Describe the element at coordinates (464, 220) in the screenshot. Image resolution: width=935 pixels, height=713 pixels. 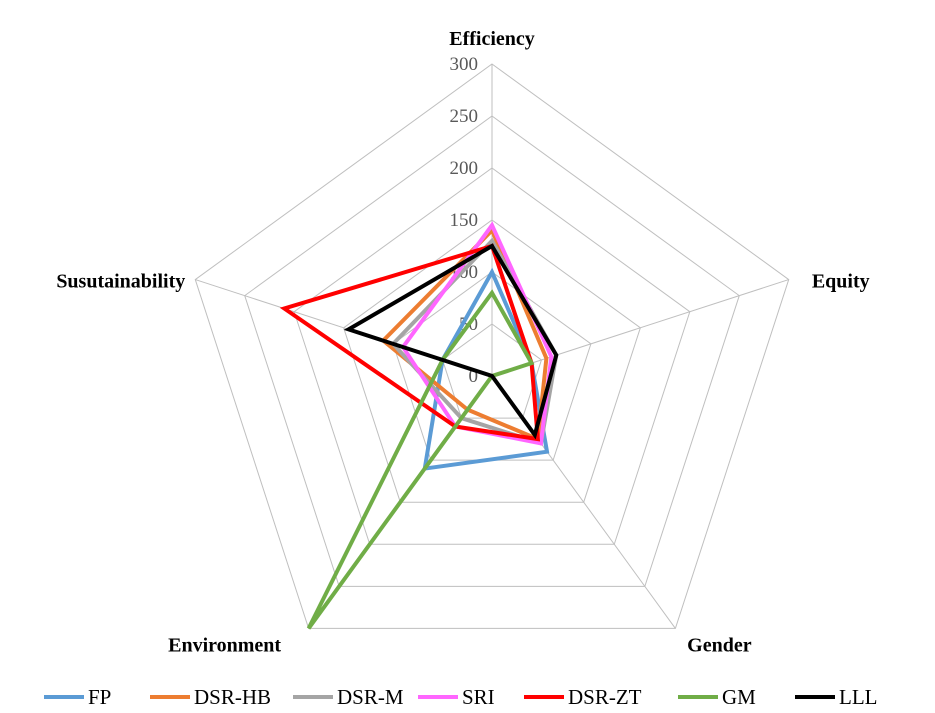
I see `tick-label: 150` at that location.